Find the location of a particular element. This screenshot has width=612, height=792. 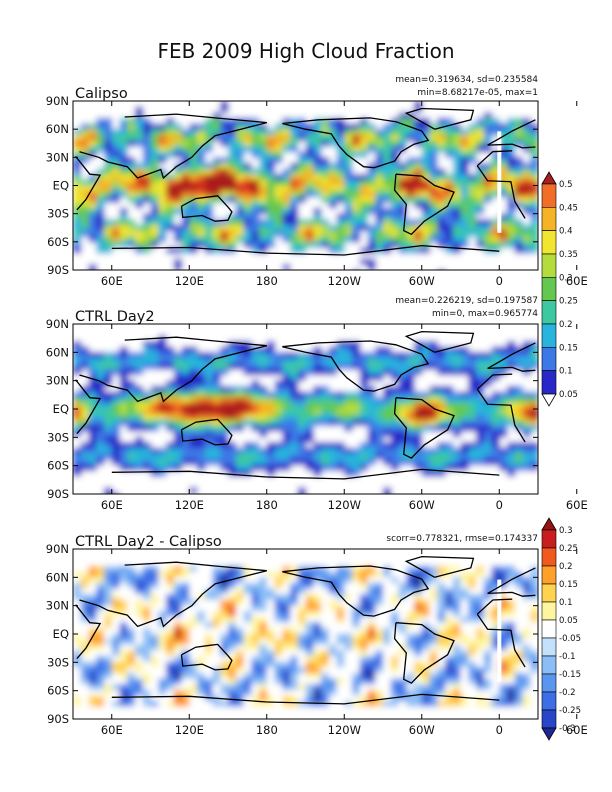

panel-stats-line1: mean=0.319634, sd=0.235584 is located at coordinates (466, 80).